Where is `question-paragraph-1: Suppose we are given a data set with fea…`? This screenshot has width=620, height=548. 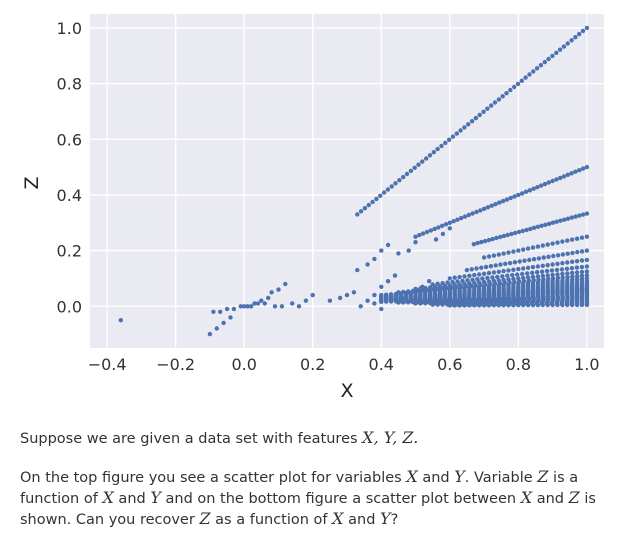
question-paragraph-1: Suppose we are given a data set with fea… is located at coordinates (219, 437).